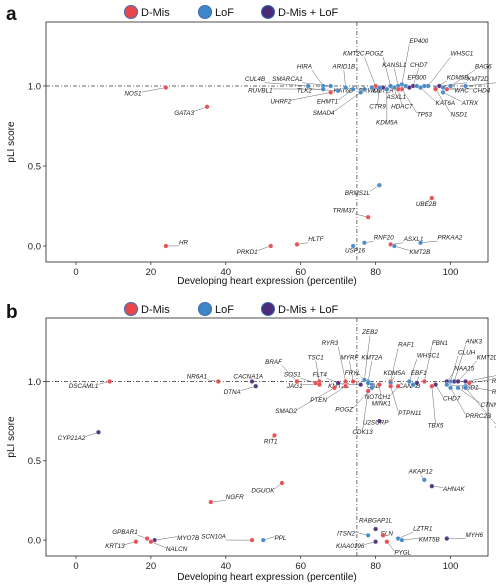  What do you see at coordinates (470, 387) in the screenshot?
I see `gene-label: NSD1` at bounding box center [470, 387].